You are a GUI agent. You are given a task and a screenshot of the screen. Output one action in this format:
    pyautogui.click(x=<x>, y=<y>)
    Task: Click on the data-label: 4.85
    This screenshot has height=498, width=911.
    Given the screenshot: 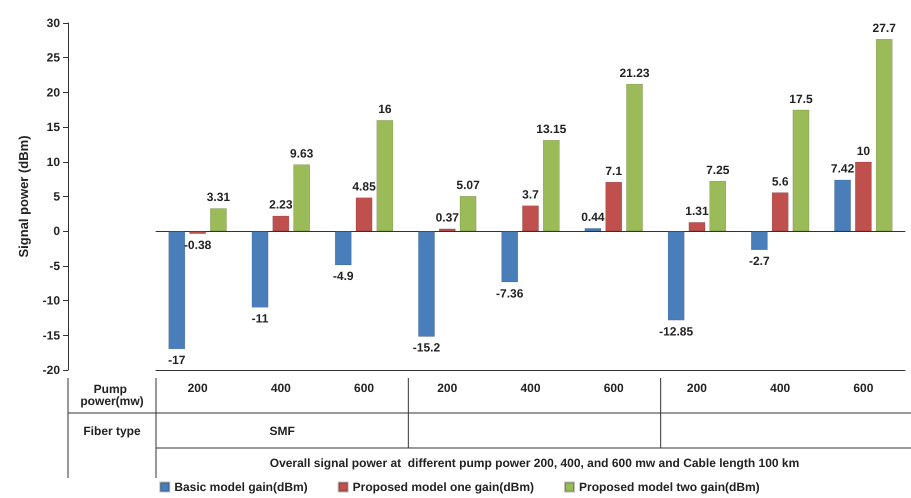 What is the action you would take?
    pyautogui.click(x=364, y=187)
    